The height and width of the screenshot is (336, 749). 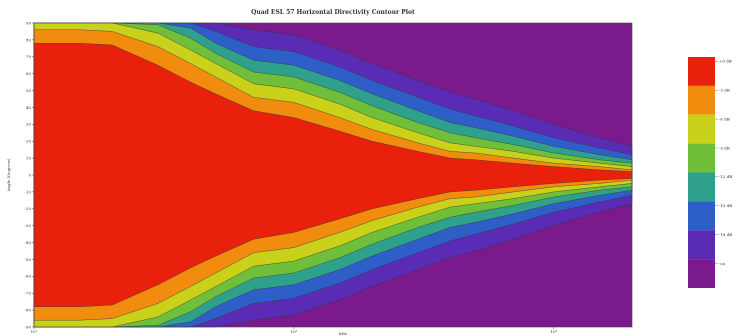 What do you see at coordinates (29, 141) in the screenshot?
I see `y-tick-label: 20` at bounding box center [29, 141].